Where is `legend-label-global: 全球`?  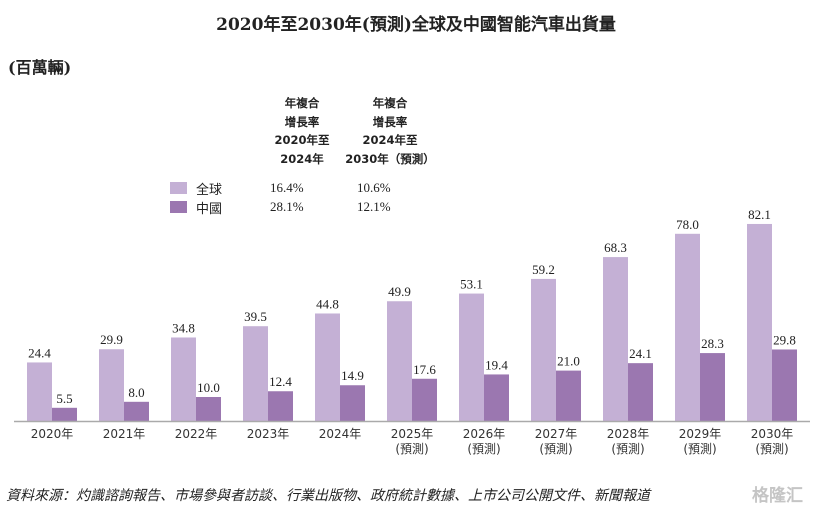
legend-label-global: 全球 is located at coordinates (209, 190).